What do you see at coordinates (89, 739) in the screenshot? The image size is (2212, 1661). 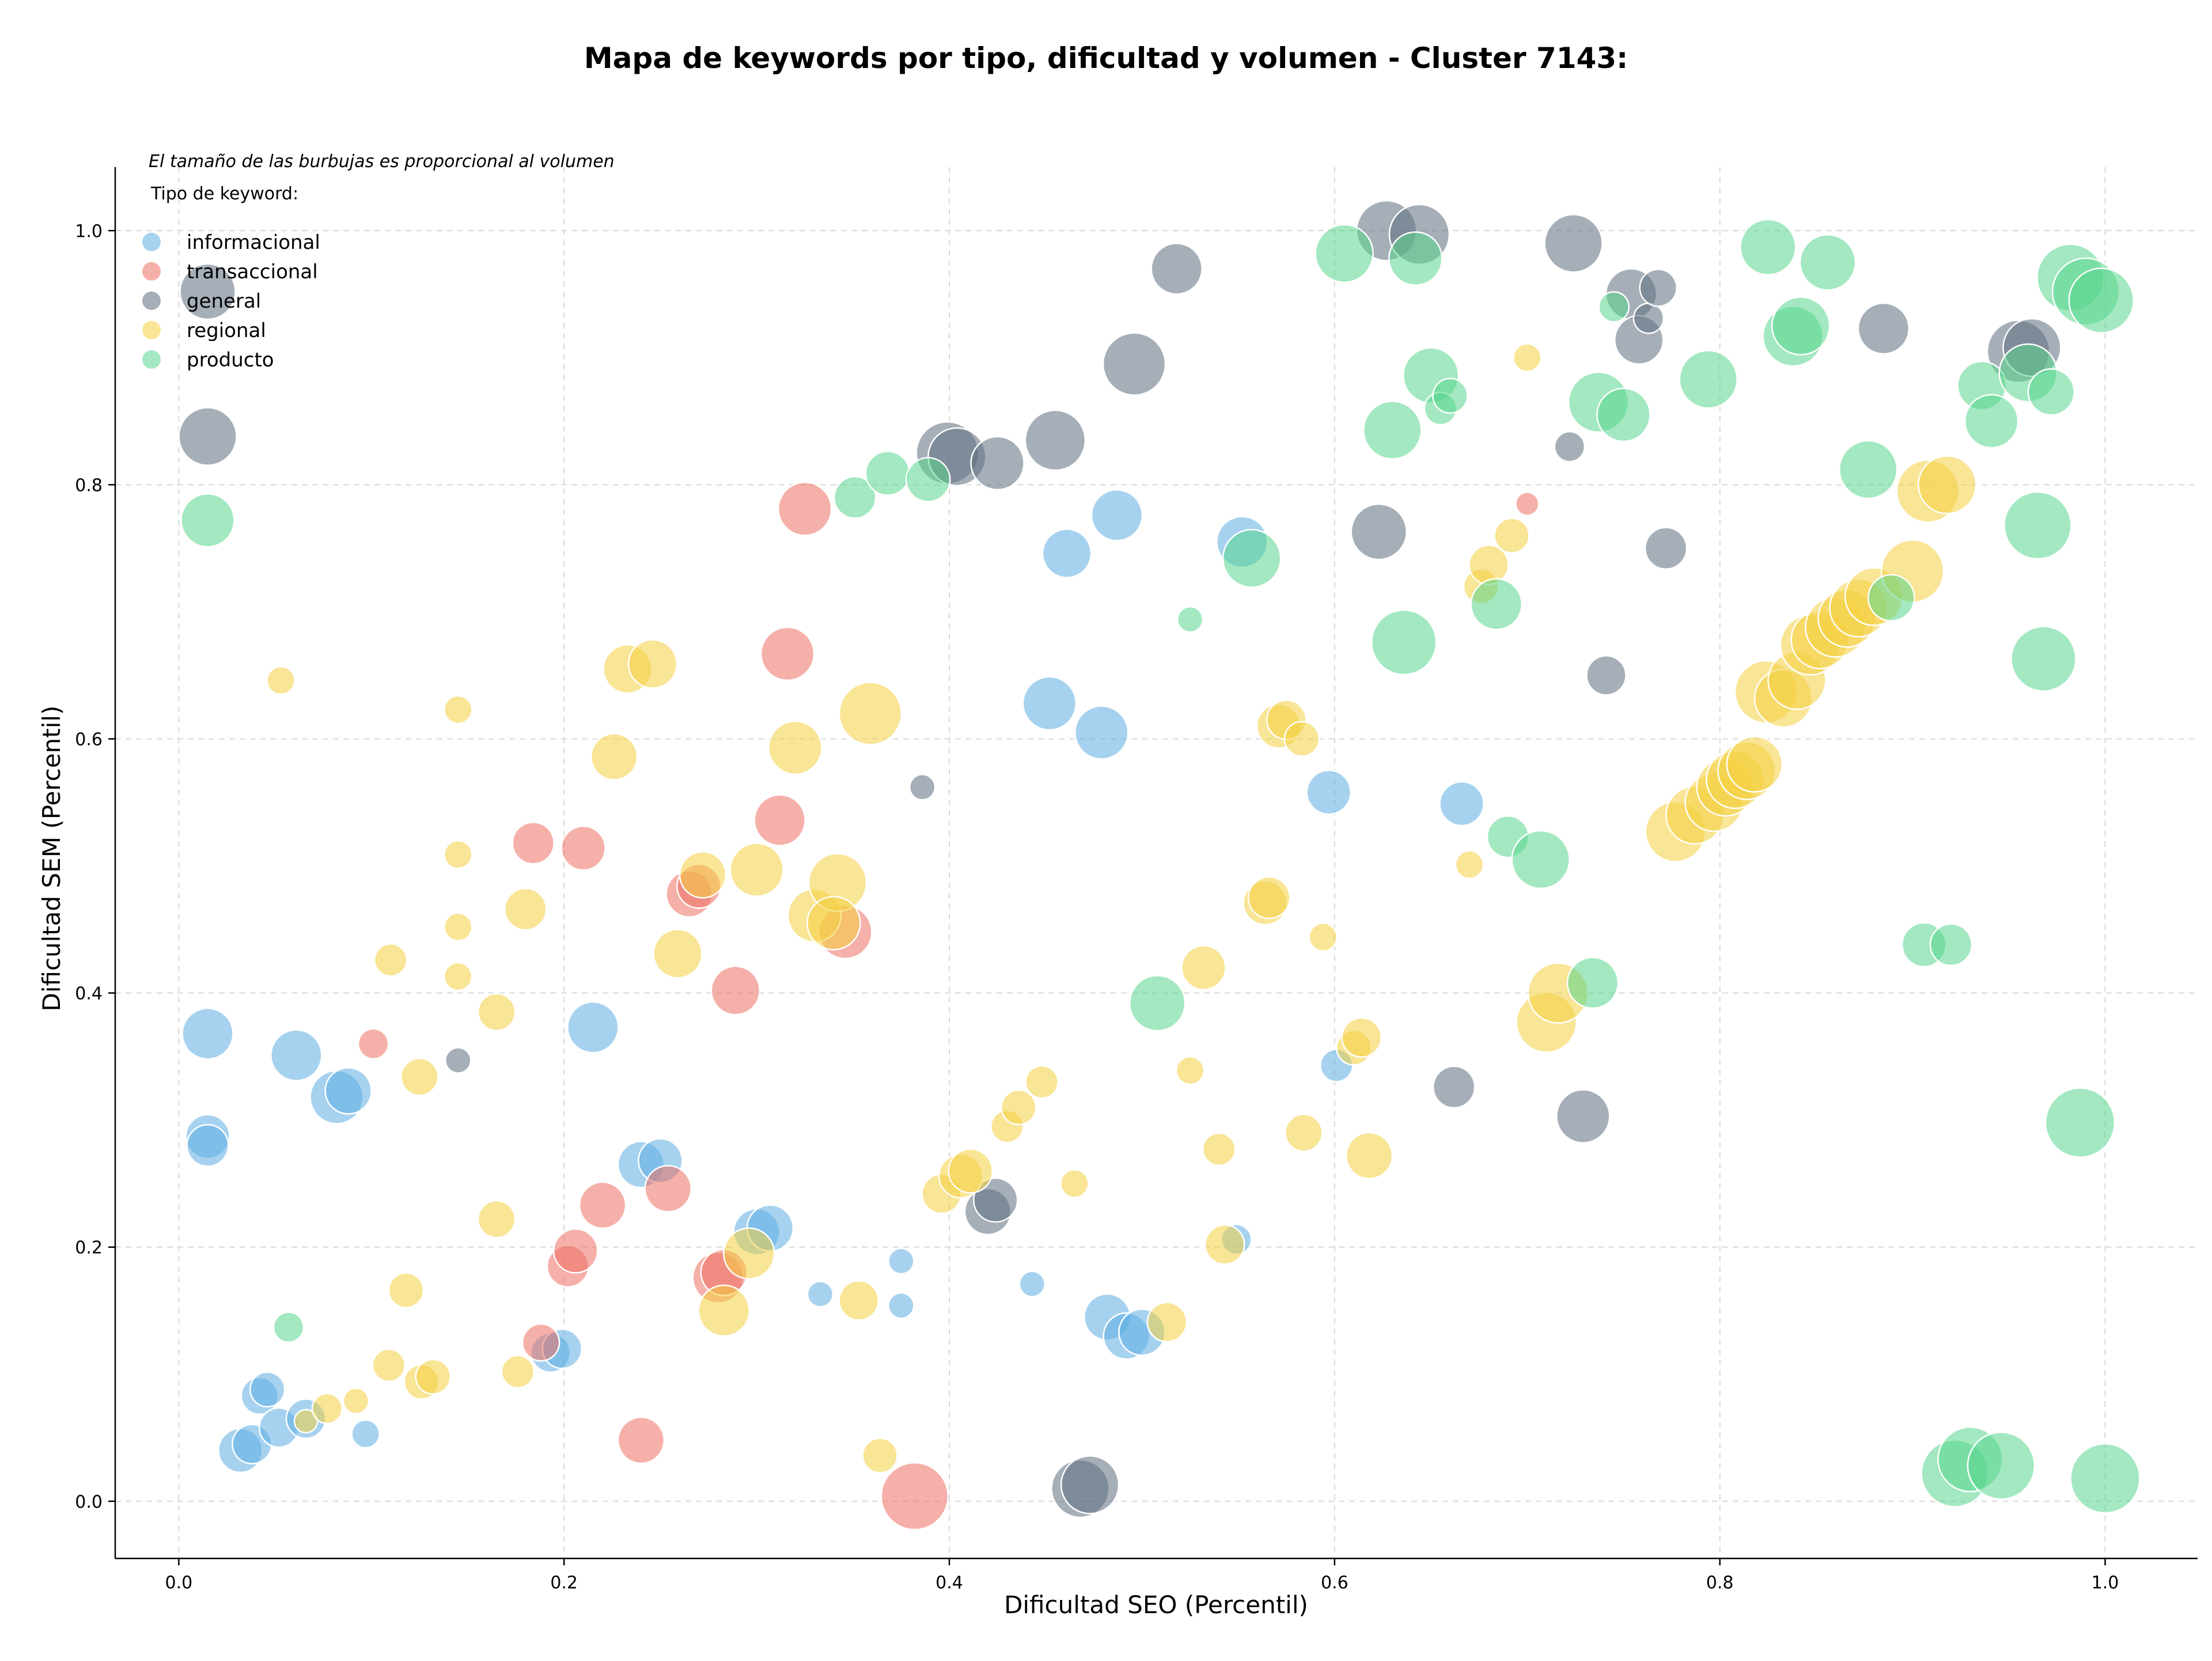 I see `y-tick-label: 0.6` at bounding box center [89, 739].